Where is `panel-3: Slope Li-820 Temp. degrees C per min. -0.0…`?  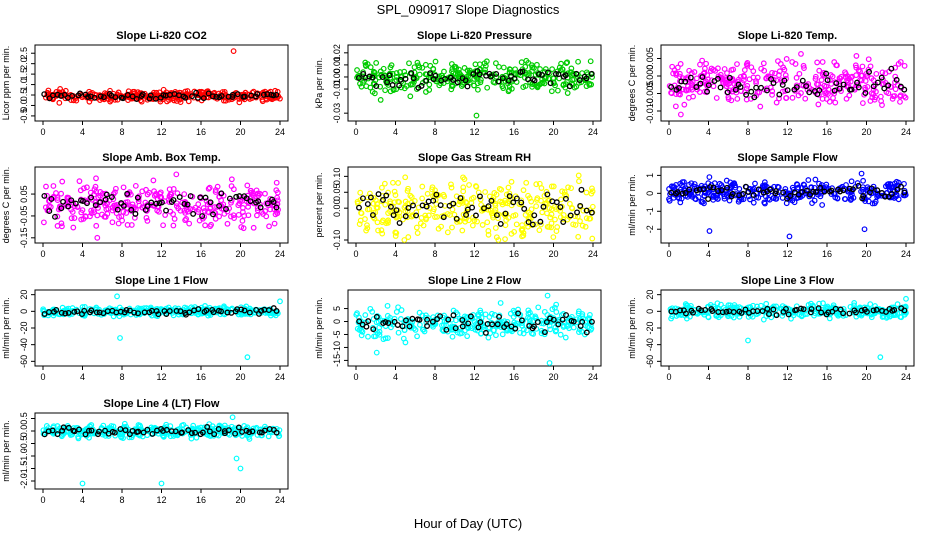 panel-3: Slope Li-820 Temp. degrees C per min. -0.0… is located at coordinates (771, 83).